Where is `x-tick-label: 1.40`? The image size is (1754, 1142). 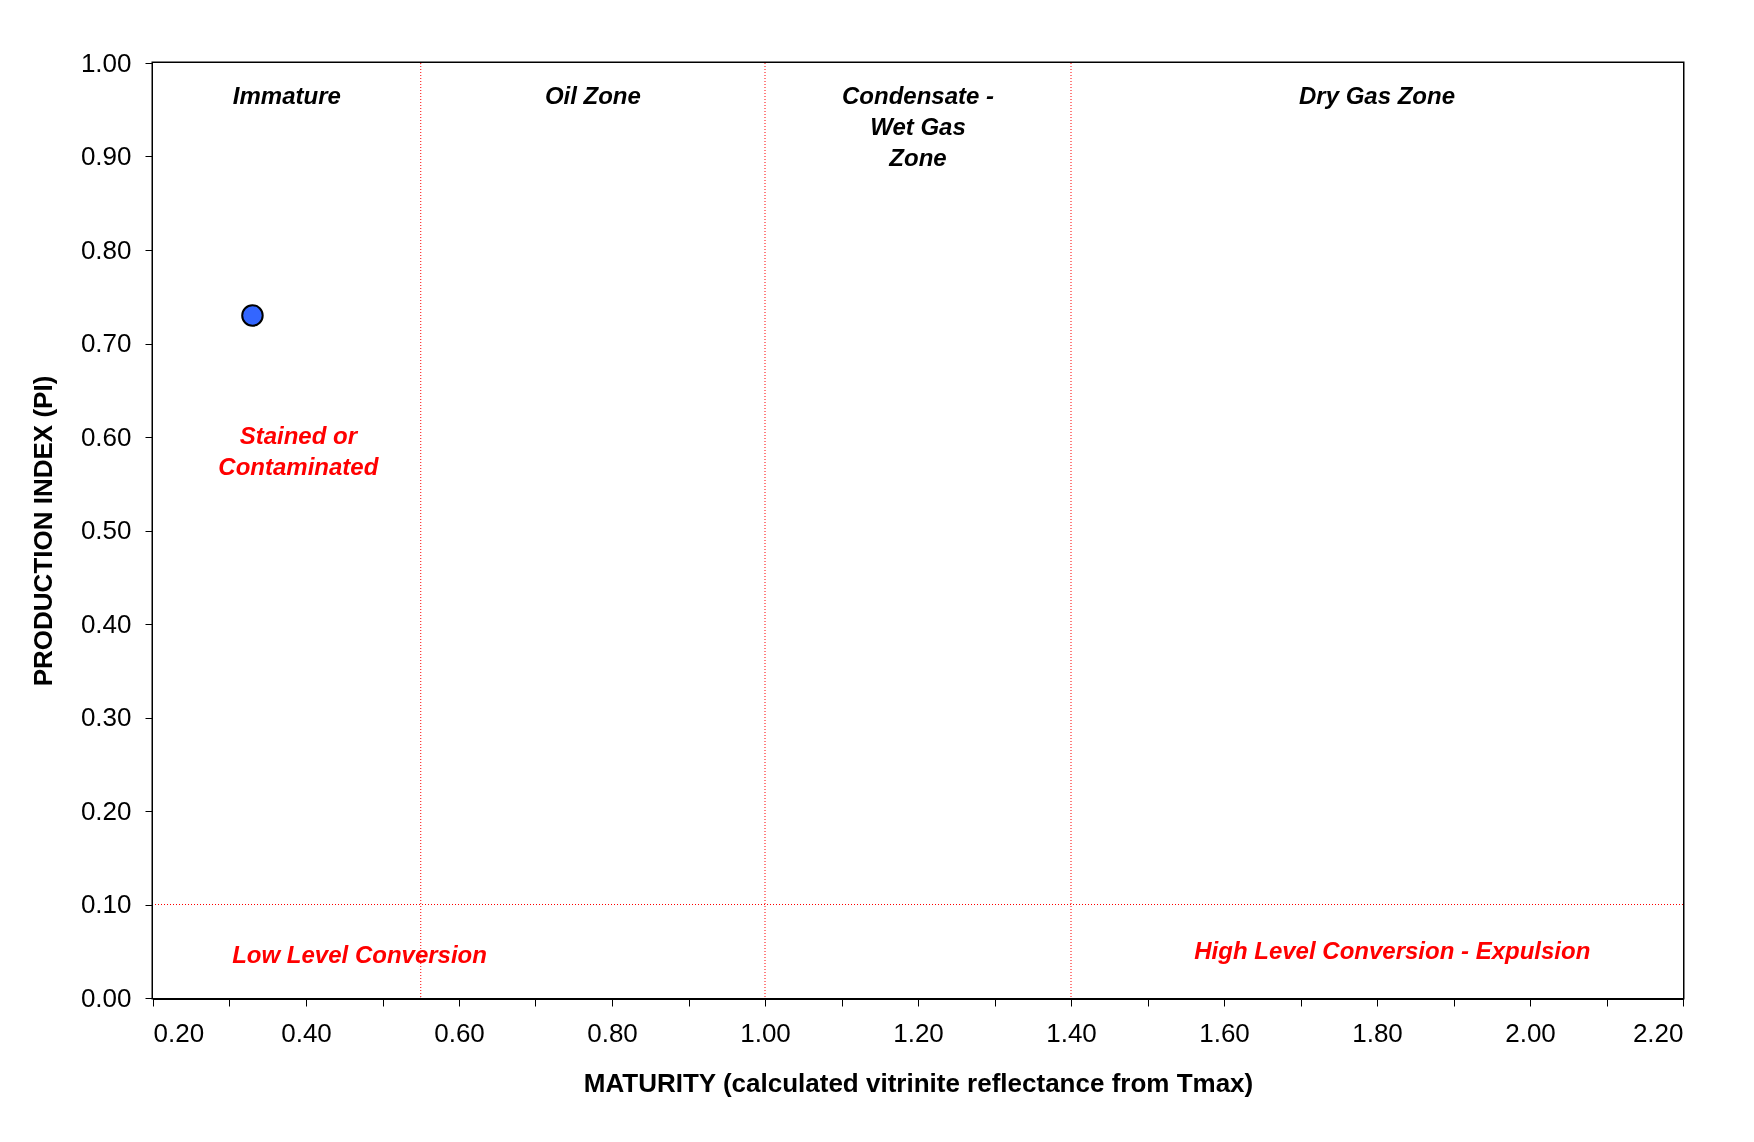
x-tick-label: 1.40 is located at coordinates (1071, 1032).